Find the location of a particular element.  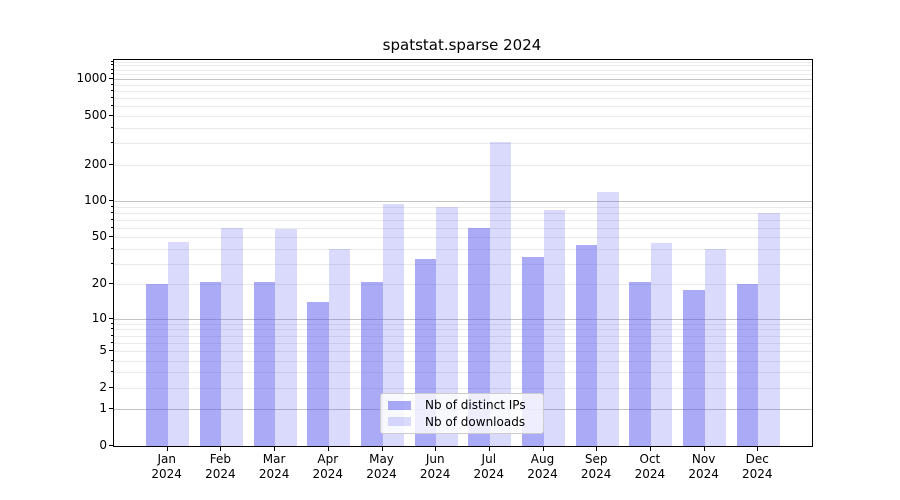

legend: Nb of distinct IPs Nb of downloads is located at coordinates (462, 413).